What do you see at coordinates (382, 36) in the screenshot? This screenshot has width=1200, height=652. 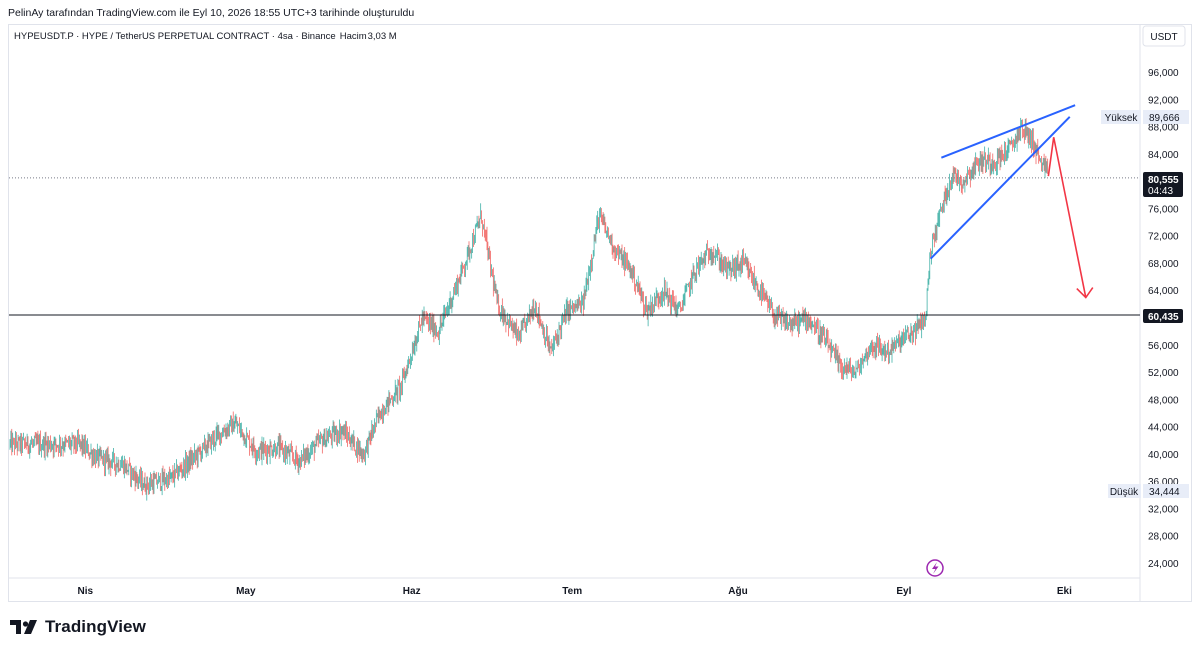 I see `volume-value: 3,03 M` at bounding box center [382, 36].